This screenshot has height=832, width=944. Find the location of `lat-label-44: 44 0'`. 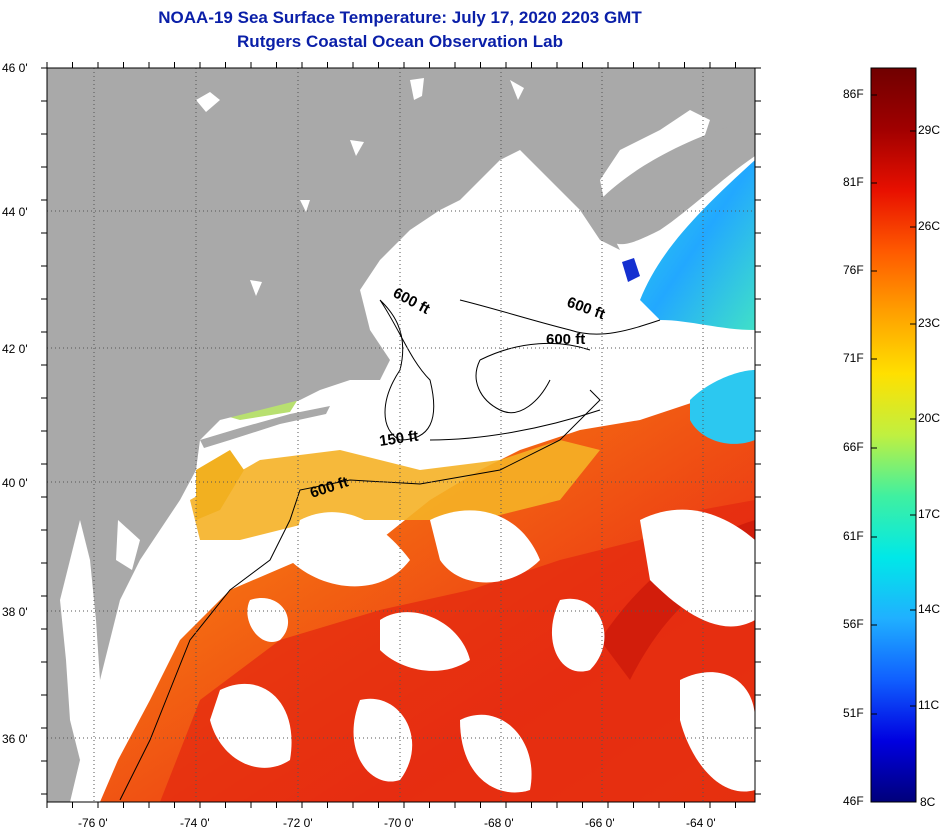

lat-label-44: 44 0' is located at coordinates (15, 212).